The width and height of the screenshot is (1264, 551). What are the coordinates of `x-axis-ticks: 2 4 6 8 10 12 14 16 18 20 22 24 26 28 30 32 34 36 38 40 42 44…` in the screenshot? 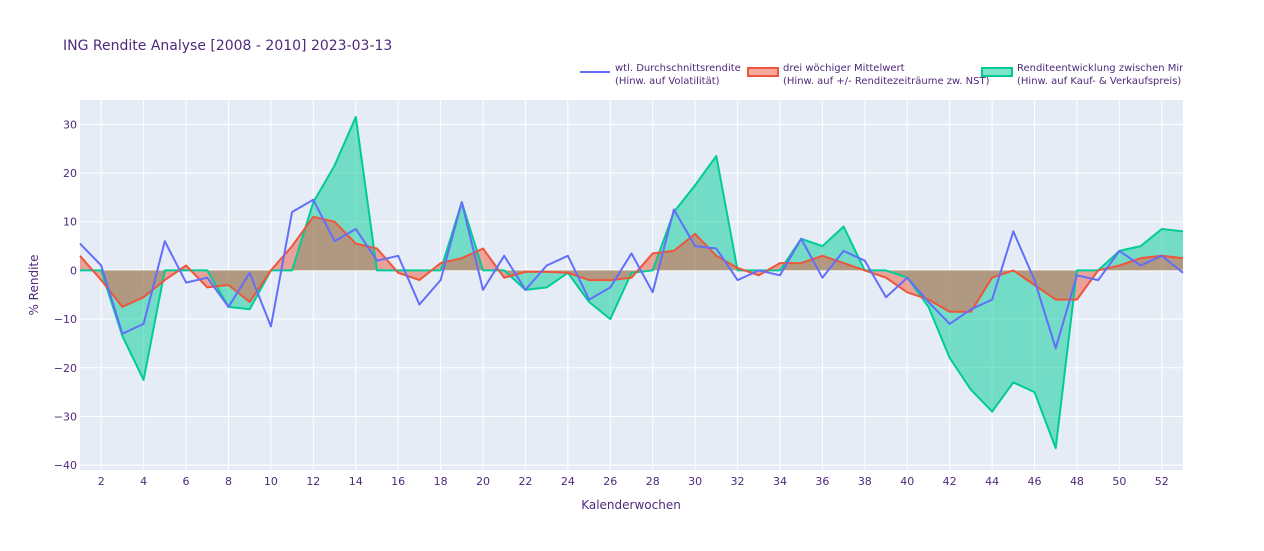 It's located at (633, 481).